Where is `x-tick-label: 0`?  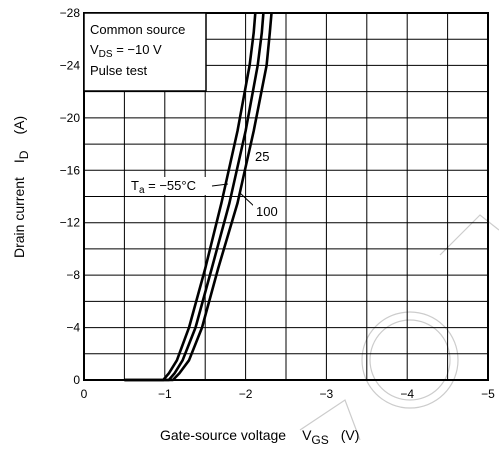
x-tick-label: 0 is located at coordinates (84, 394).